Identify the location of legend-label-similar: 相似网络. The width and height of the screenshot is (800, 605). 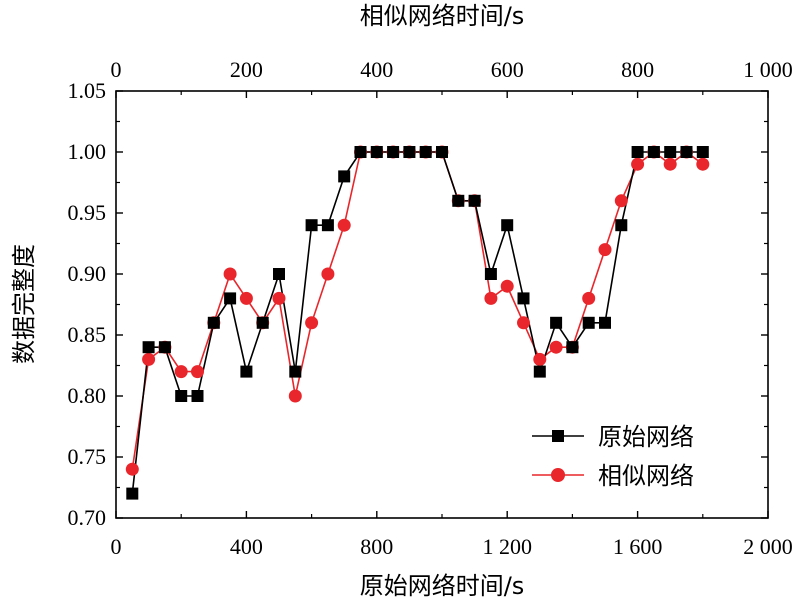
(646, 476).